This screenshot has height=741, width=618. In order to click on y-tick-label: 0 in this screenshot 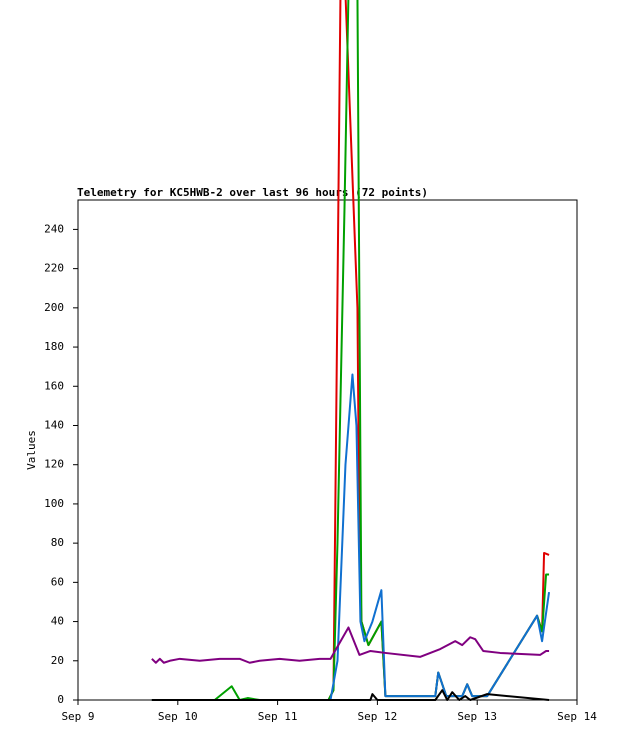, I will do `click(60, 699)`.